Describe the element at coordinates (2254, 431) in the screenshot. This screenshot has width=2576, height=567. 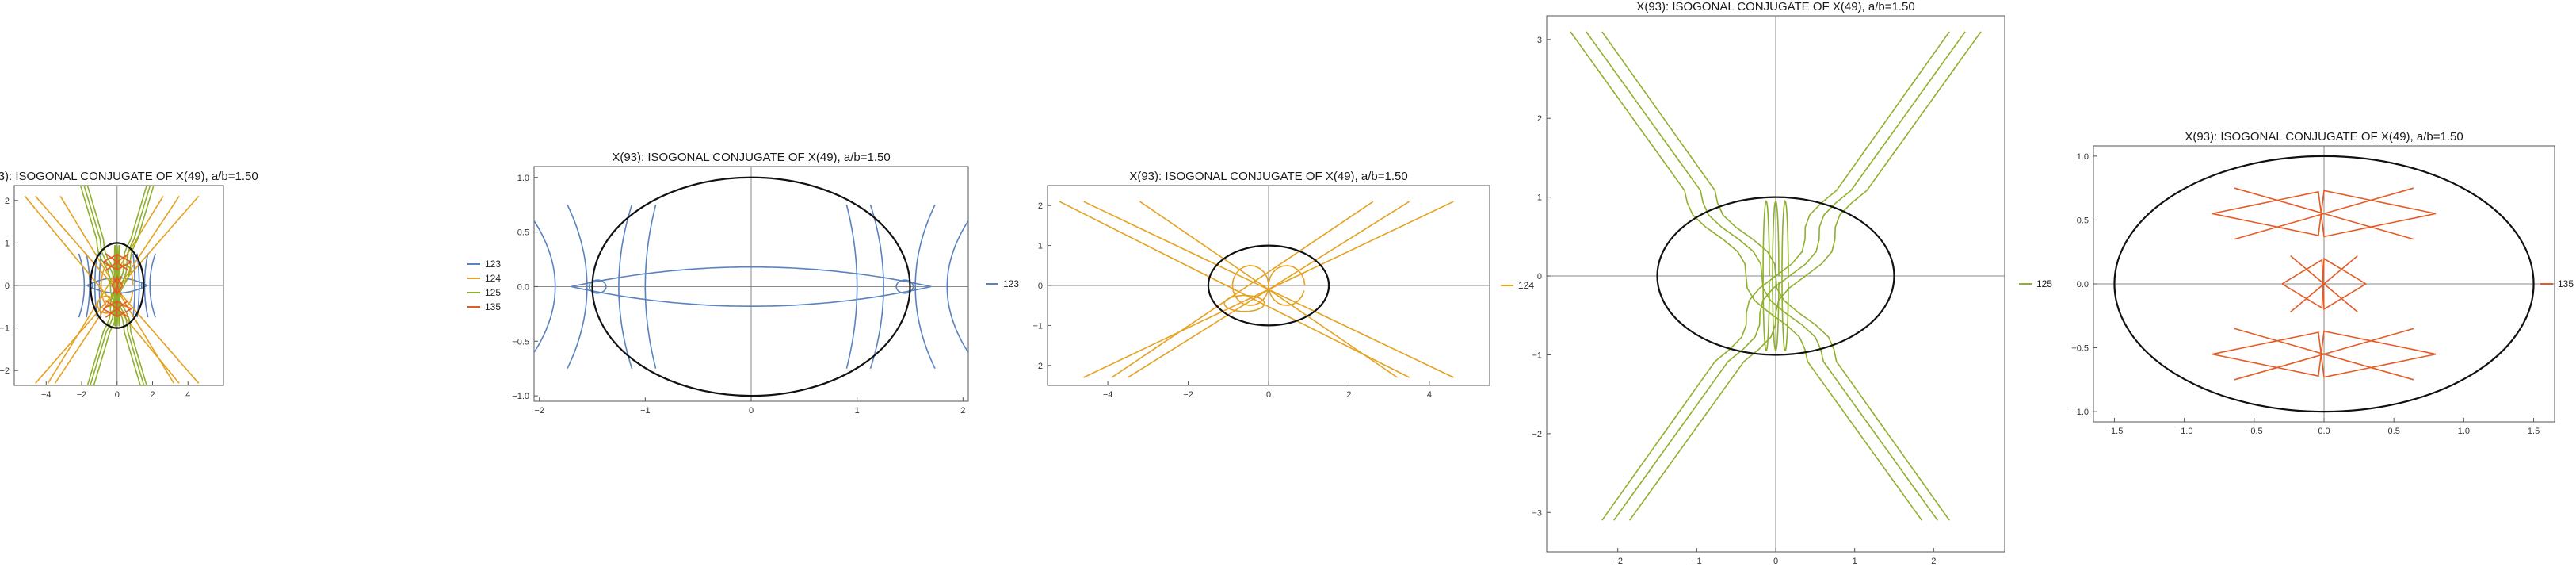
I see `x-tick-label: −0.5` at that location.